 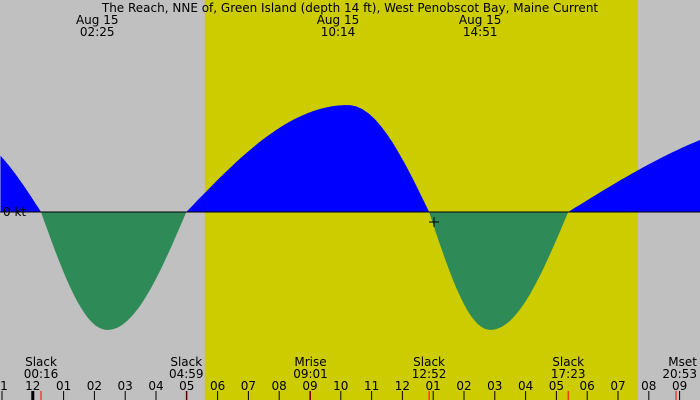 What do you see at coordinates (480, 32) in the screenshot?
I see `top-event-time: 14:51` at bounding box center [480, 32].